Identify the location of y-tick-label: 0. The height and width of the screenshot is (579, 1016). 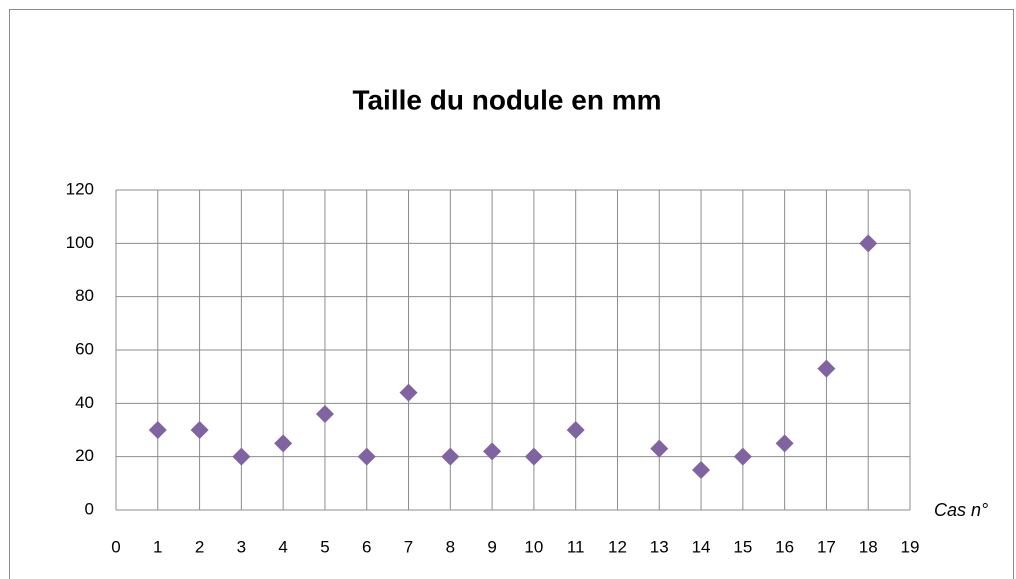
(89, 508).